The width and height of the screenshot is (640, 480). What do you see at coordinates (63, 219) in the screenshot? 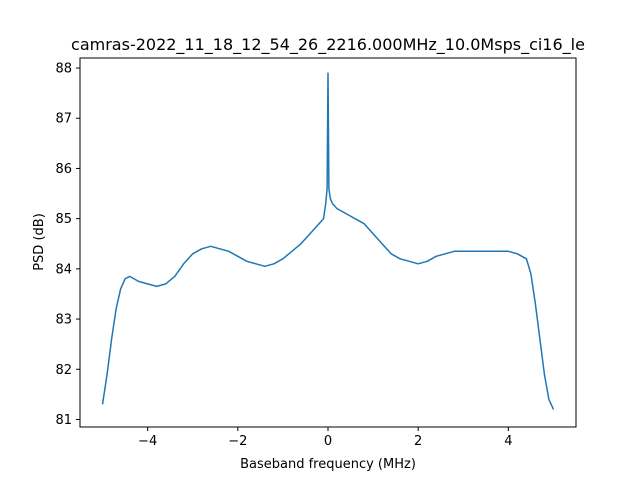
I see `y-tick-label: 85` at bounding box center [63, 219].